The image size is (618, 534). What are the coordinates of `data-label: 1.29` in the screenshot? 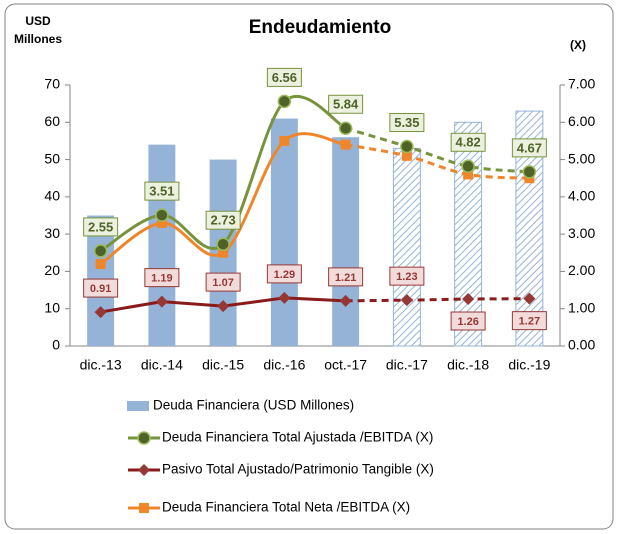 It's located at (284, 275).